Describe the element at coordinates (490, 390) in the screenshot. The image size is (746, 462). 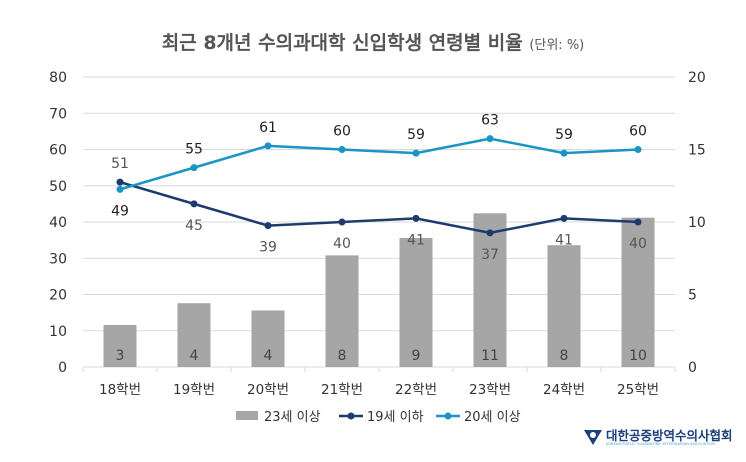
I see `category-label: 23학번` at that location.